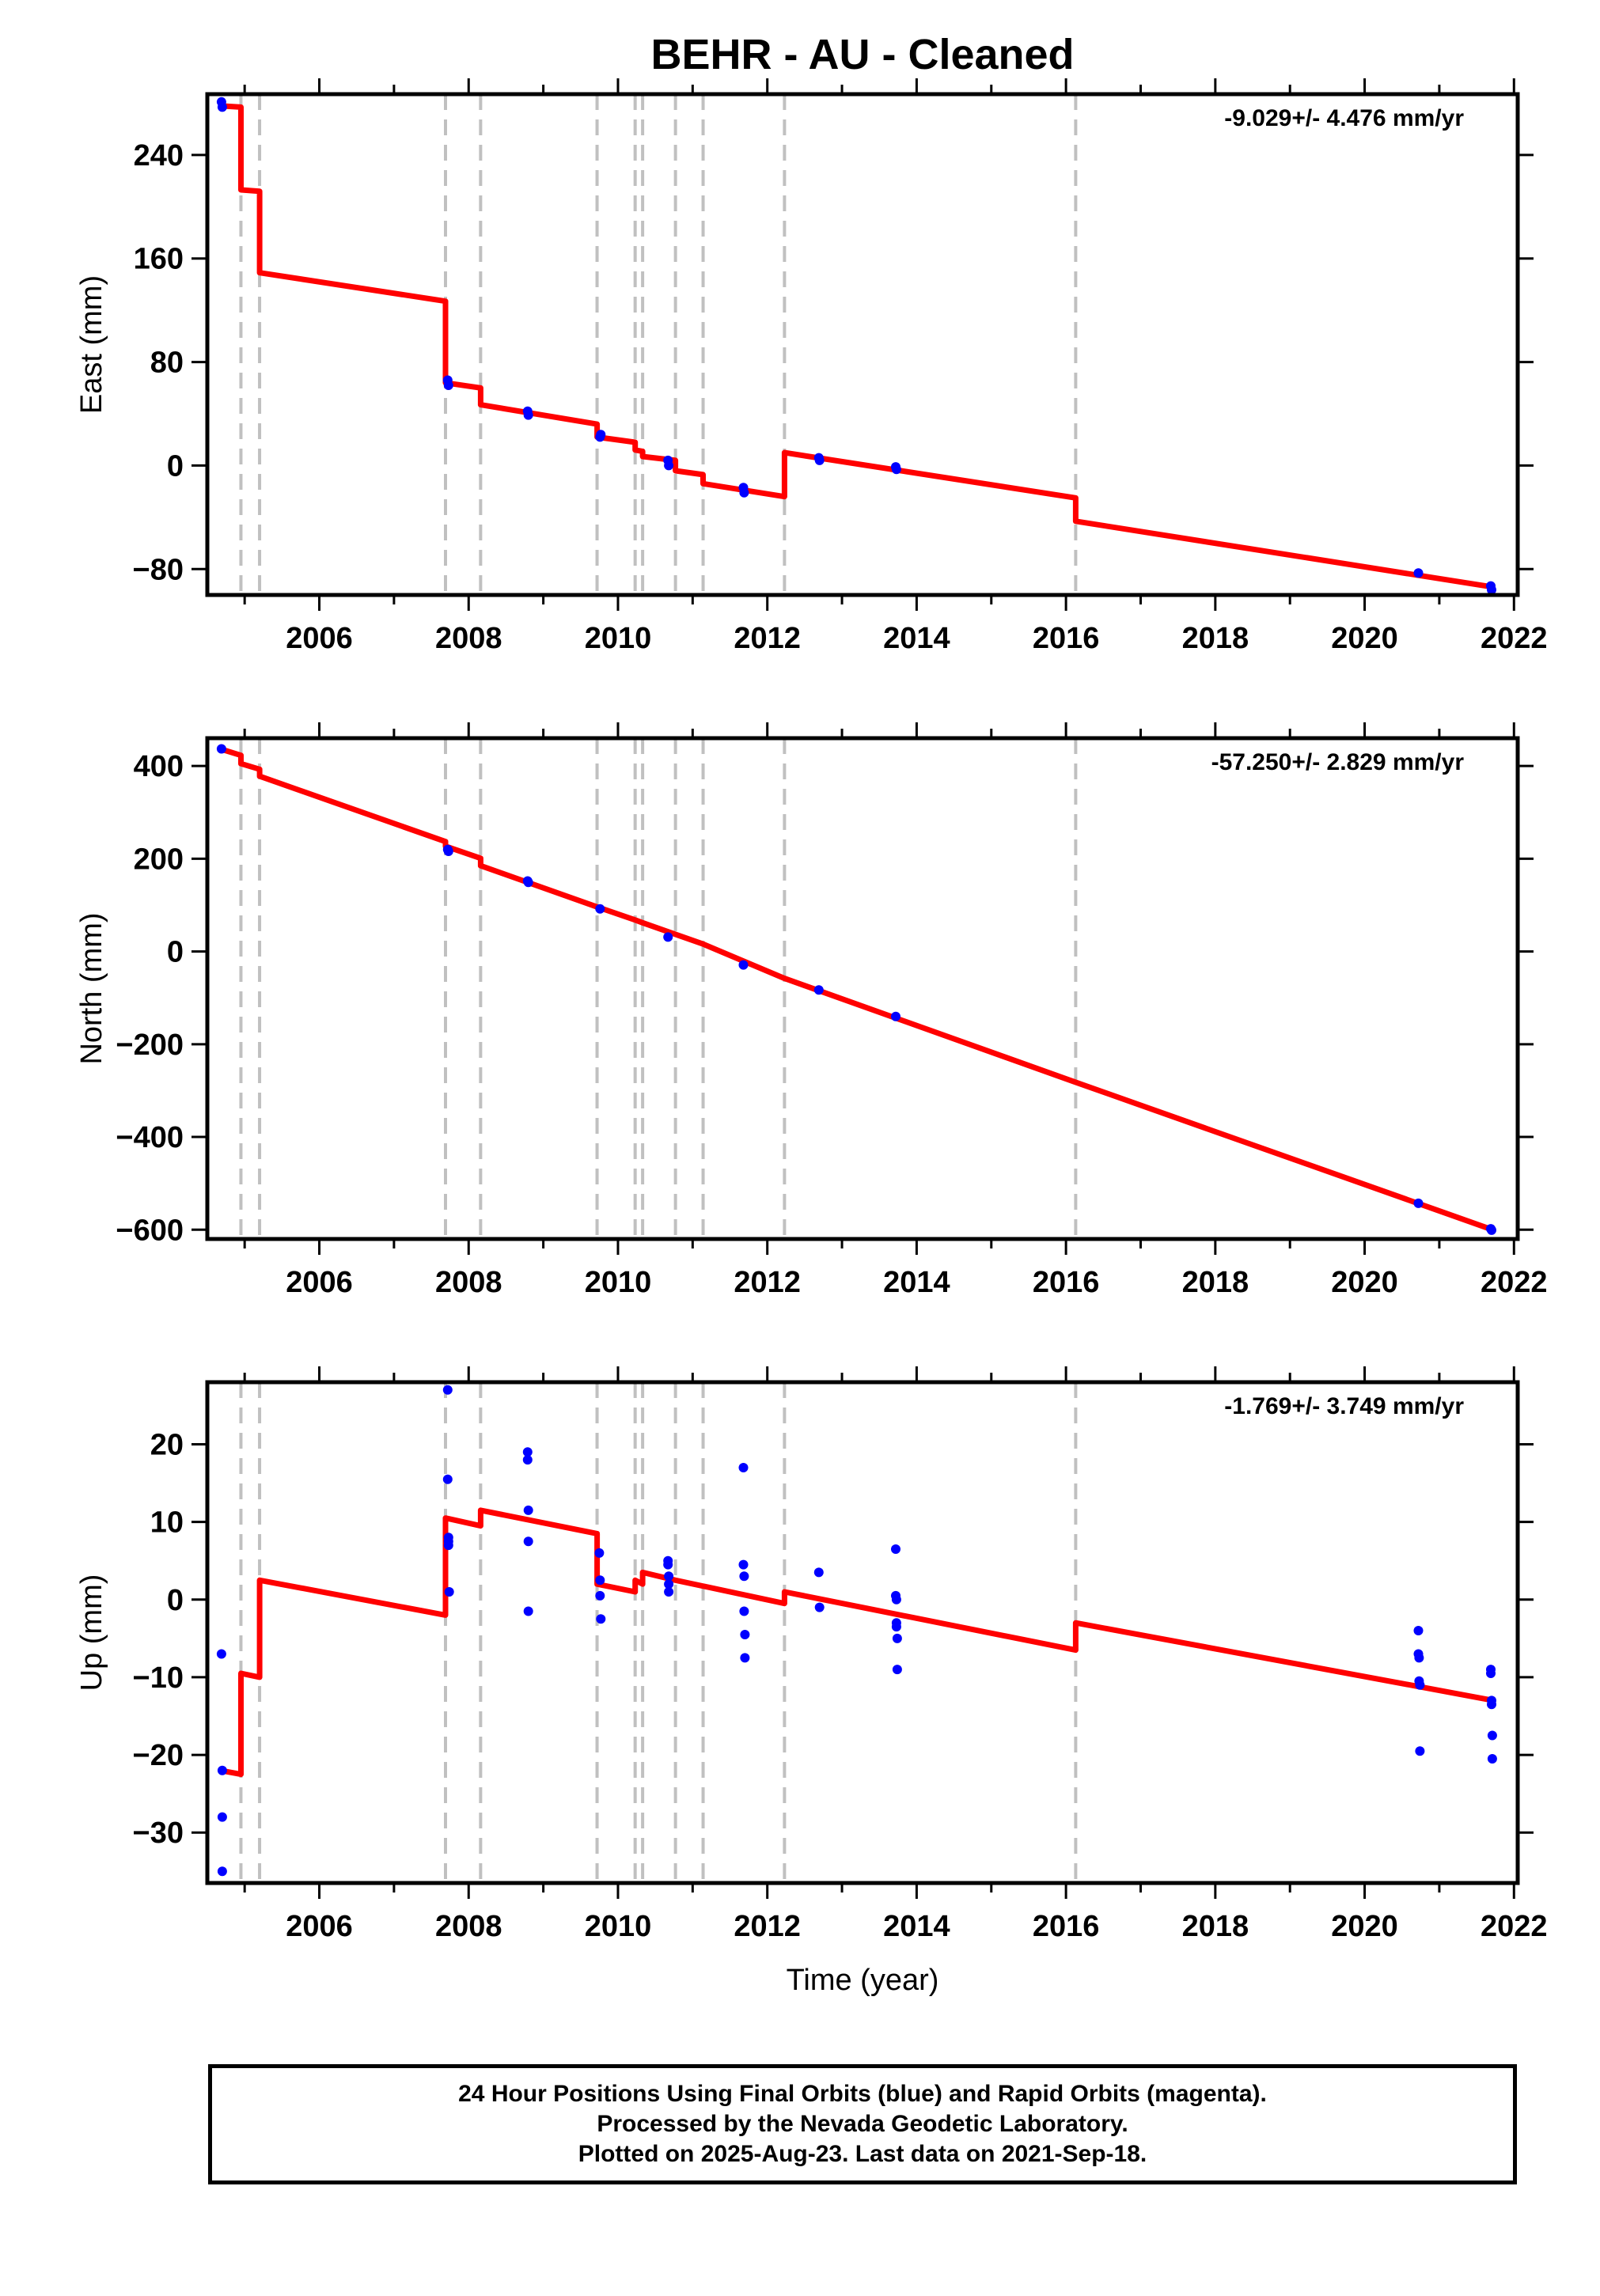 The image size is (1600, 2296). What do you see at coordinates (159, 766) in the screenshot?
I see `north-y-tick-label: 400` at bounding box center [159, 766].